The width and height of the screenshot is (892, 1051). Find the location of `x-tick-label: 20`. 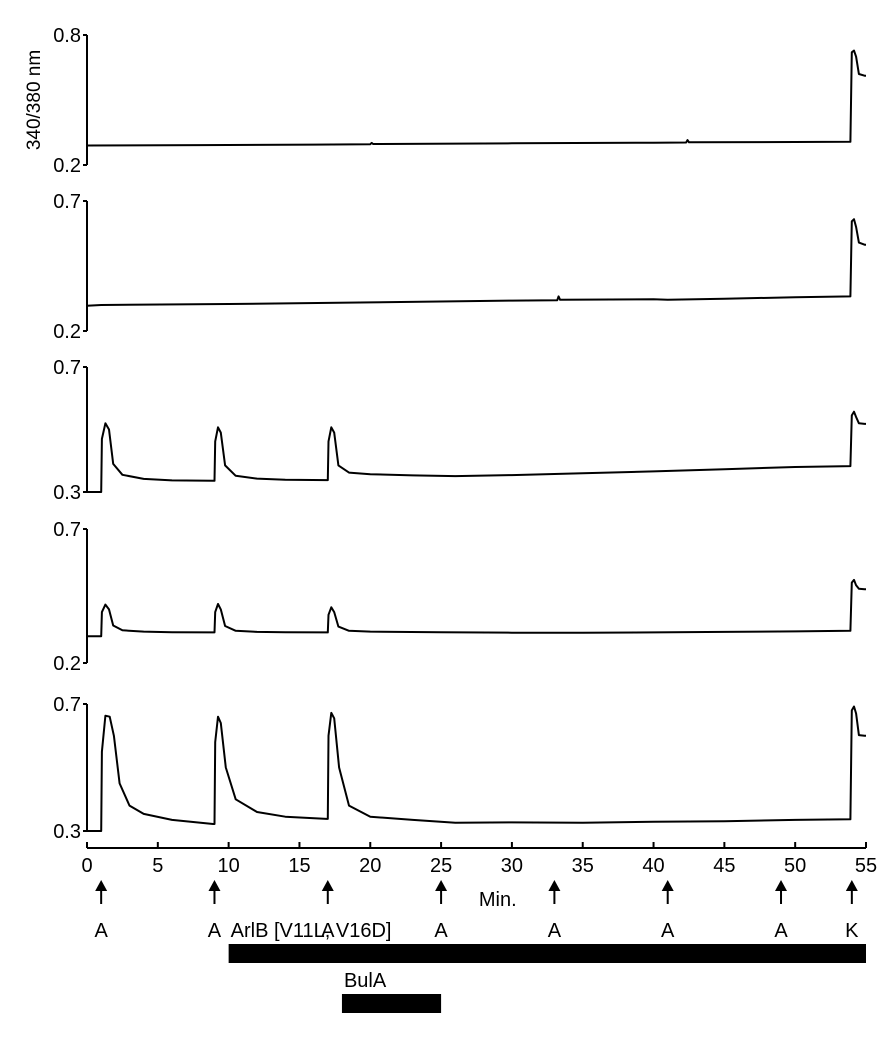

x-tick-label: 20 is located at coordinates (370, 866).